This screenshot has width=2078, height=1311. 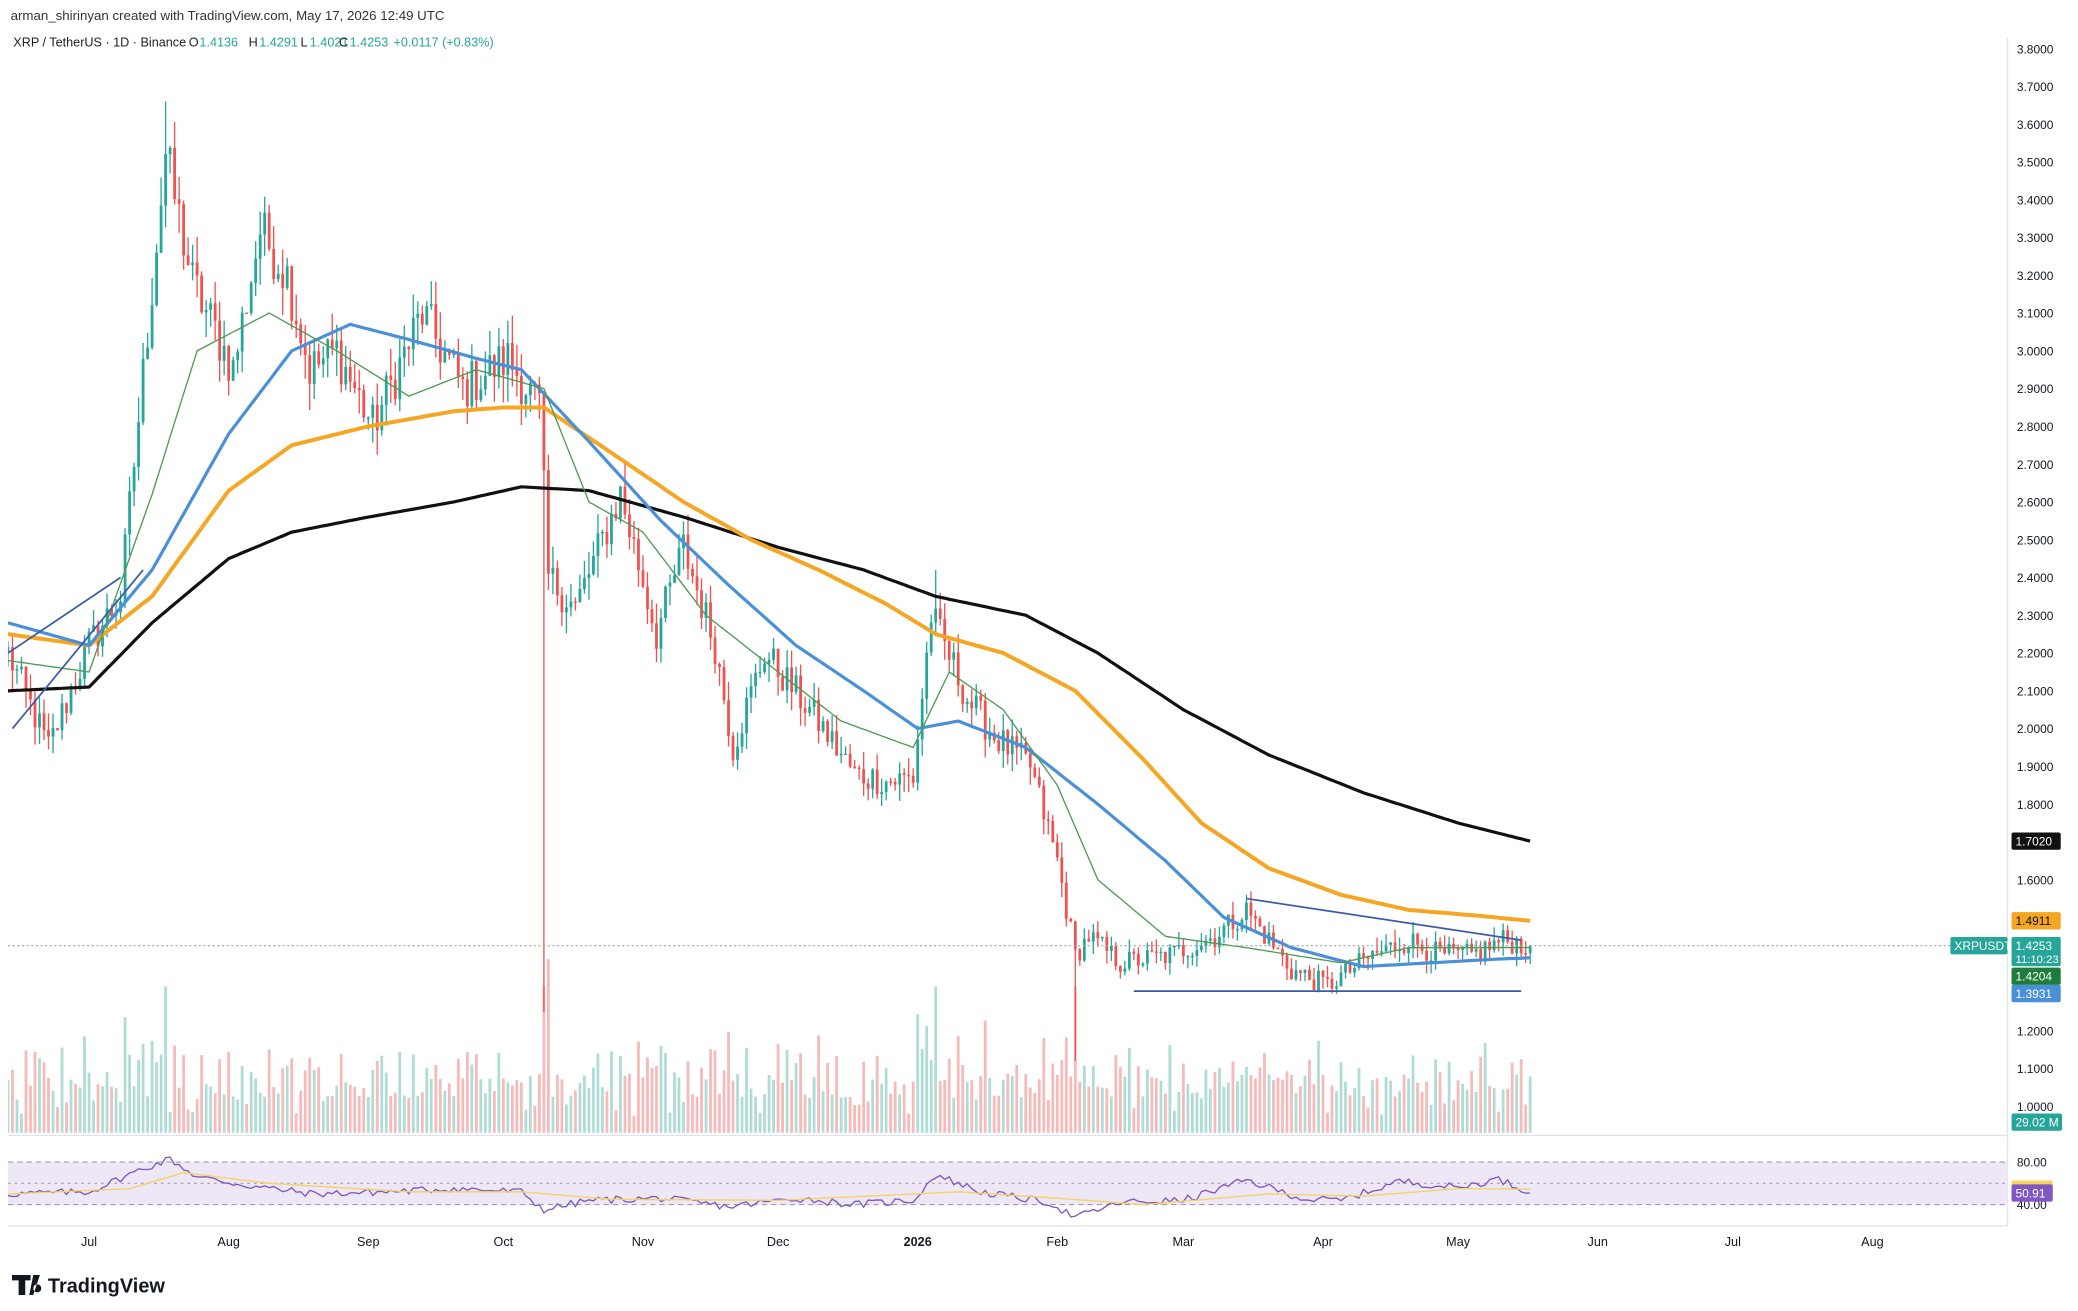 What do you see at coordinates (88, 1286) in the screenshot?
I see `tradingview-logo: TradingView` at bounding box center [88, 1286].